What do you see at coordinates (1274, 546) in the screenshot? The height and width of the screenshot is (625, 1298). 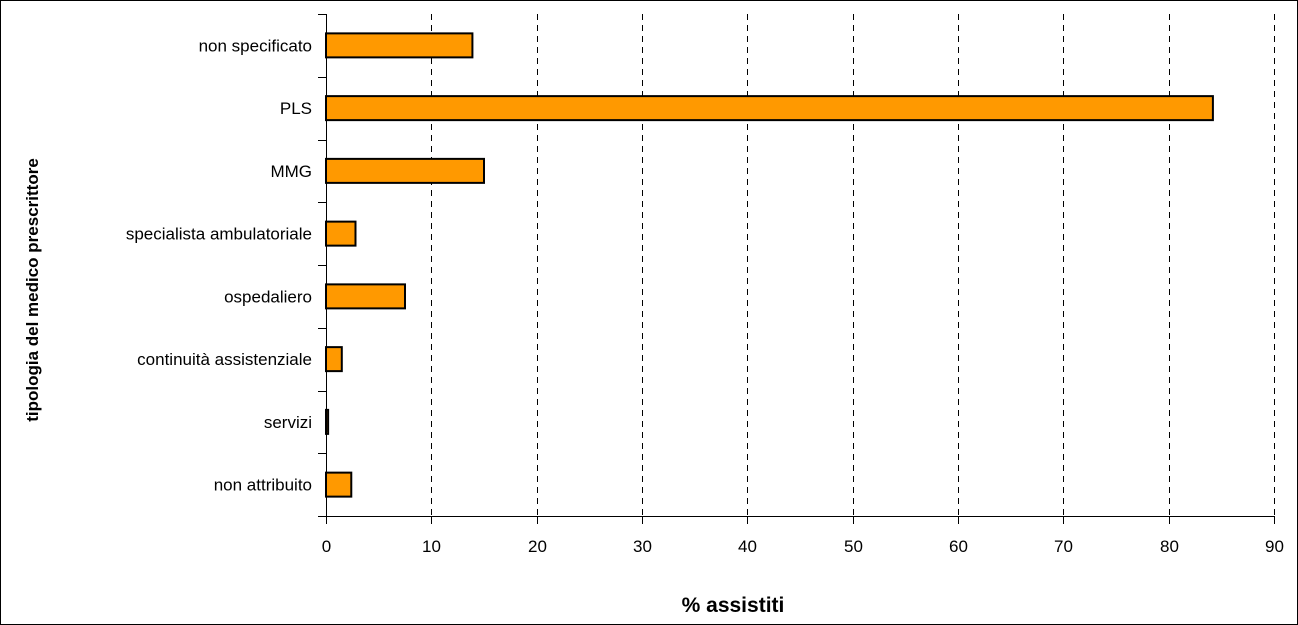 I see `x-tick-label-90: 90` at bounding box center [1274, 546].